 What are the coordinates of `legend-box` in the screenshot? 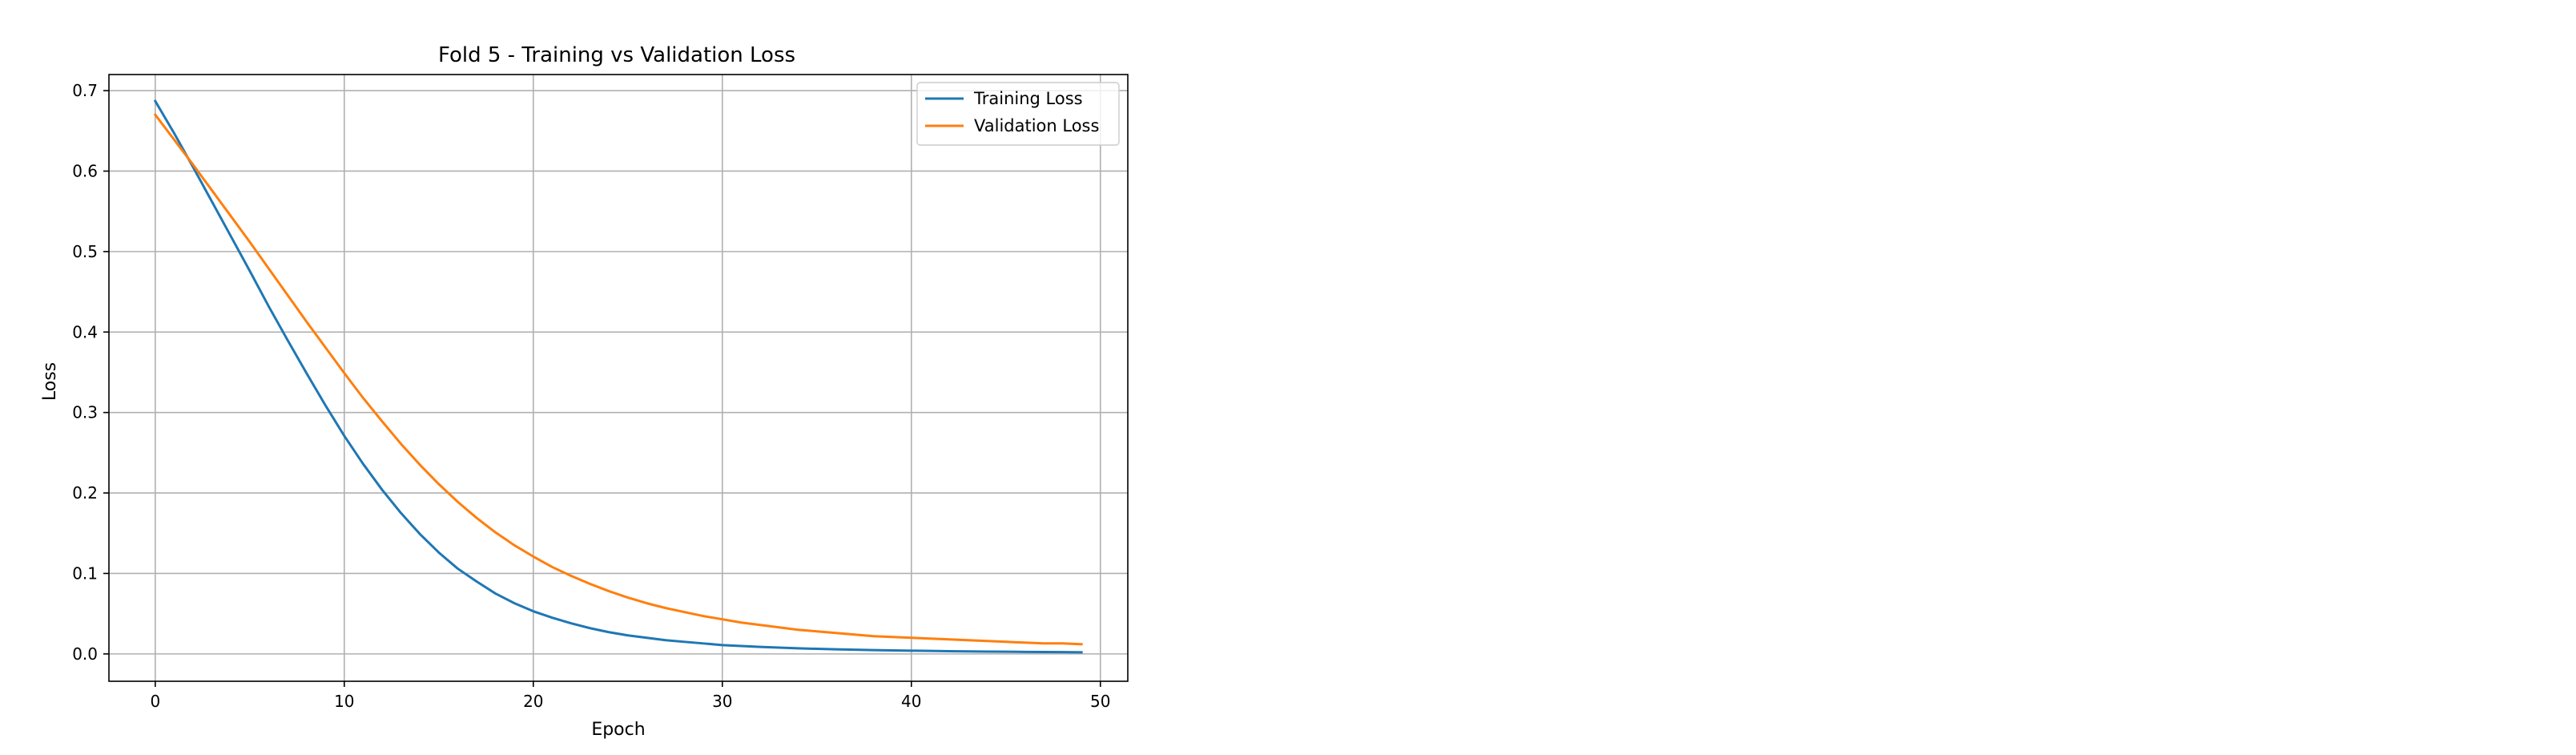 It's located at (1018, 114).